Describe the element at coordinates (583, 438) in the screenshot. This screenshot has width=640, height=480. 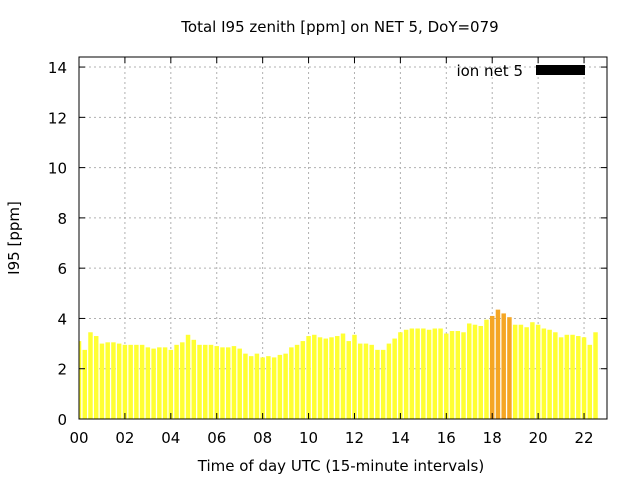
I see `x-tick-label: 22` at that location.